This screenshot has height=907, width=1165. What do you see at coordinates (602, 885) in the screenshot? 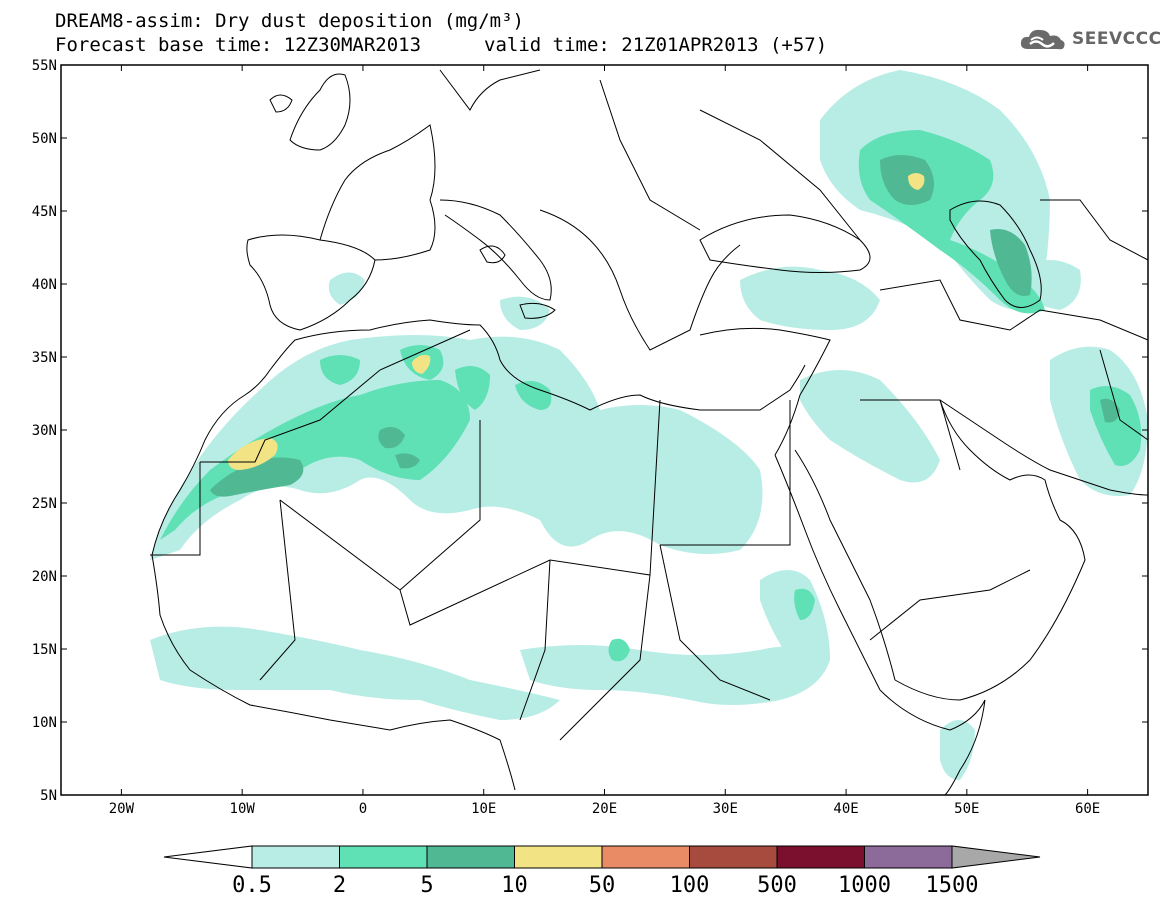
I see `colorbar-label: 50` at bounding box center [602, 885].